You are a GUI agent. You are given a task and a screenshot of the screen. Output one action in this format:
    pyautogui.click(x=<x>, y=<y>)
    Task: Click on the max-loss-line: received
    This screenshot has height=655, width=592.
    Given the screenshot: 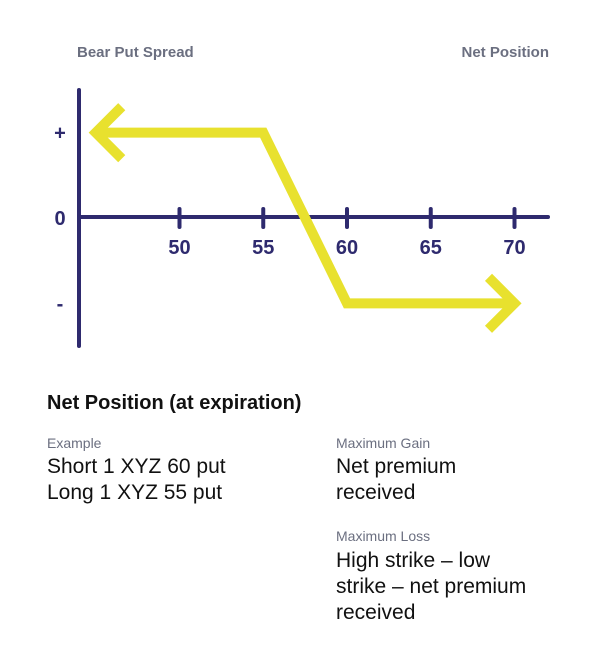 What is the action you would take?
    pyautogui.click(x=376, y=612)
    